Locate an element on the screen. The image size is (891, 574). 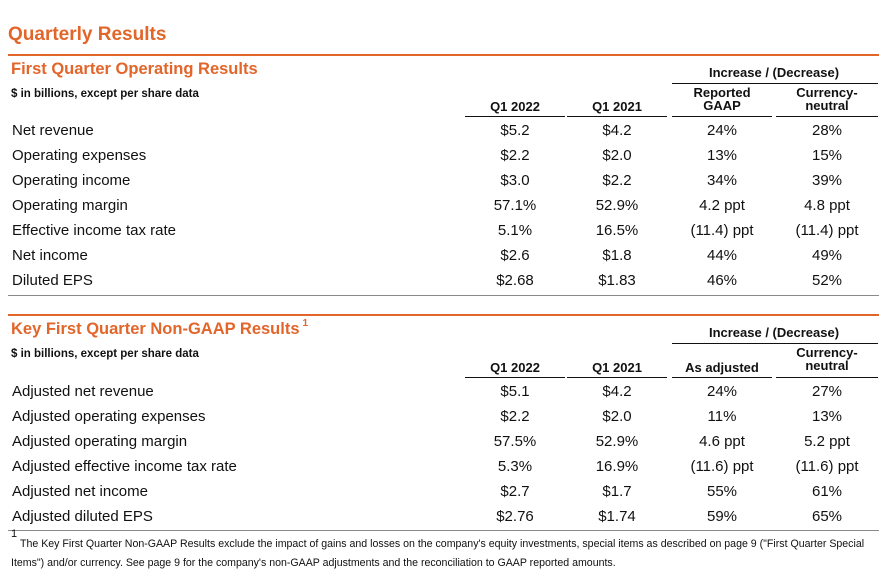
section1-col-reported-gaap-line1: Reported is located at coordinates (722, 92).